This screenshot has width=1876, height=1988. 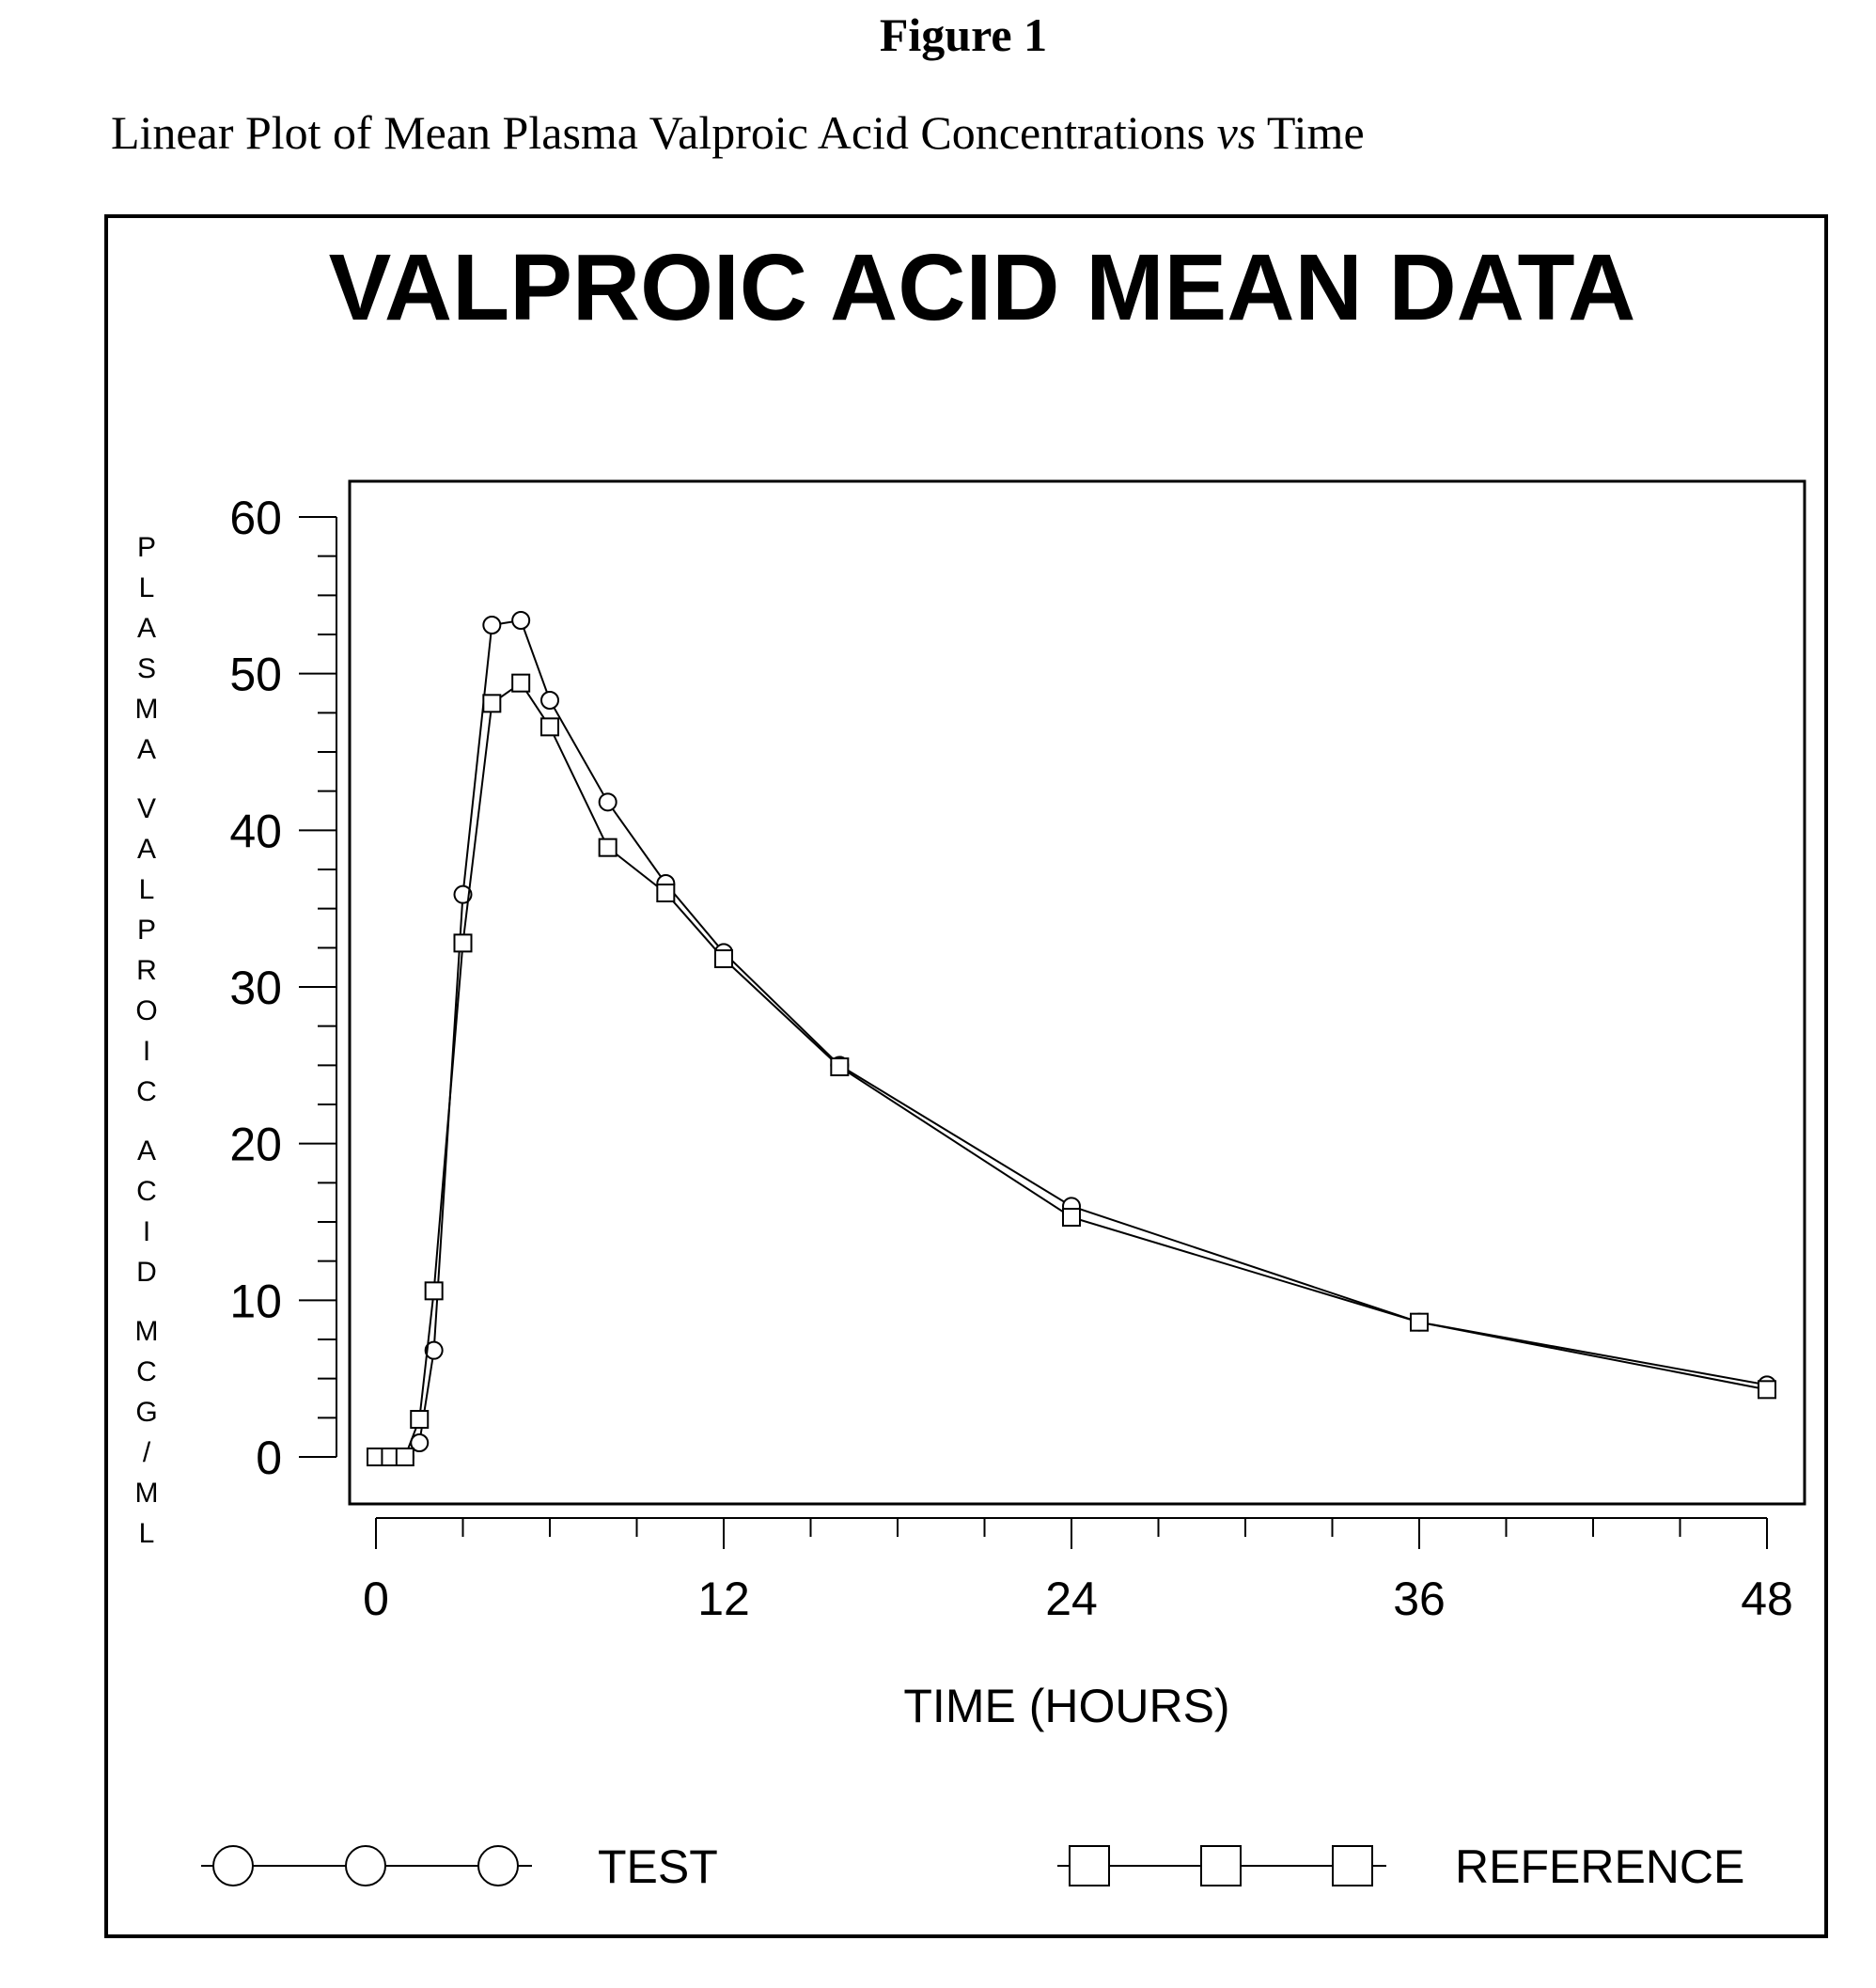 I want to click on y-tick-label: 30, so click(x=256, y=988).